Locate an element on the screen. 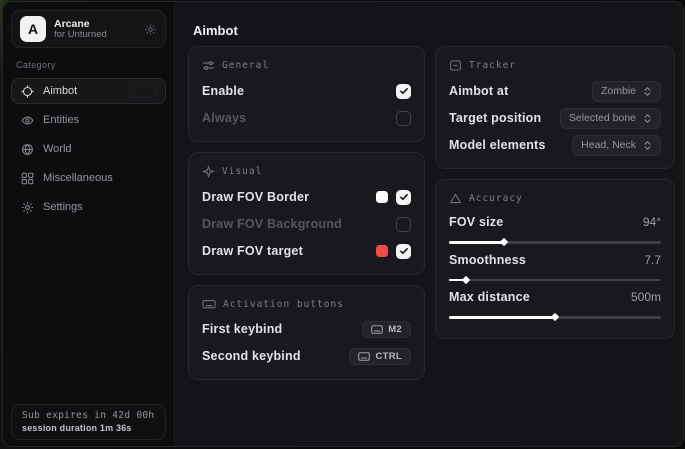 The height and width of the screenshot is (449, 685). sliders-icon is located at coordinates (208, 65).